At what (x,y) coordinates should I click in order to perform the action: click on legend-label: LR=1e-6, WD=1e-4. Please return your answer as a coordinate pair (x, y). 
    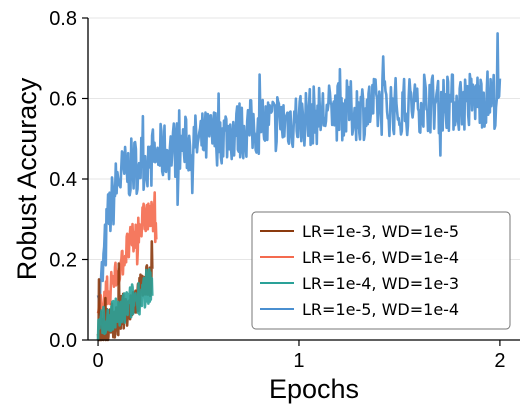
    Looking at the image, I should click on (380, 257).